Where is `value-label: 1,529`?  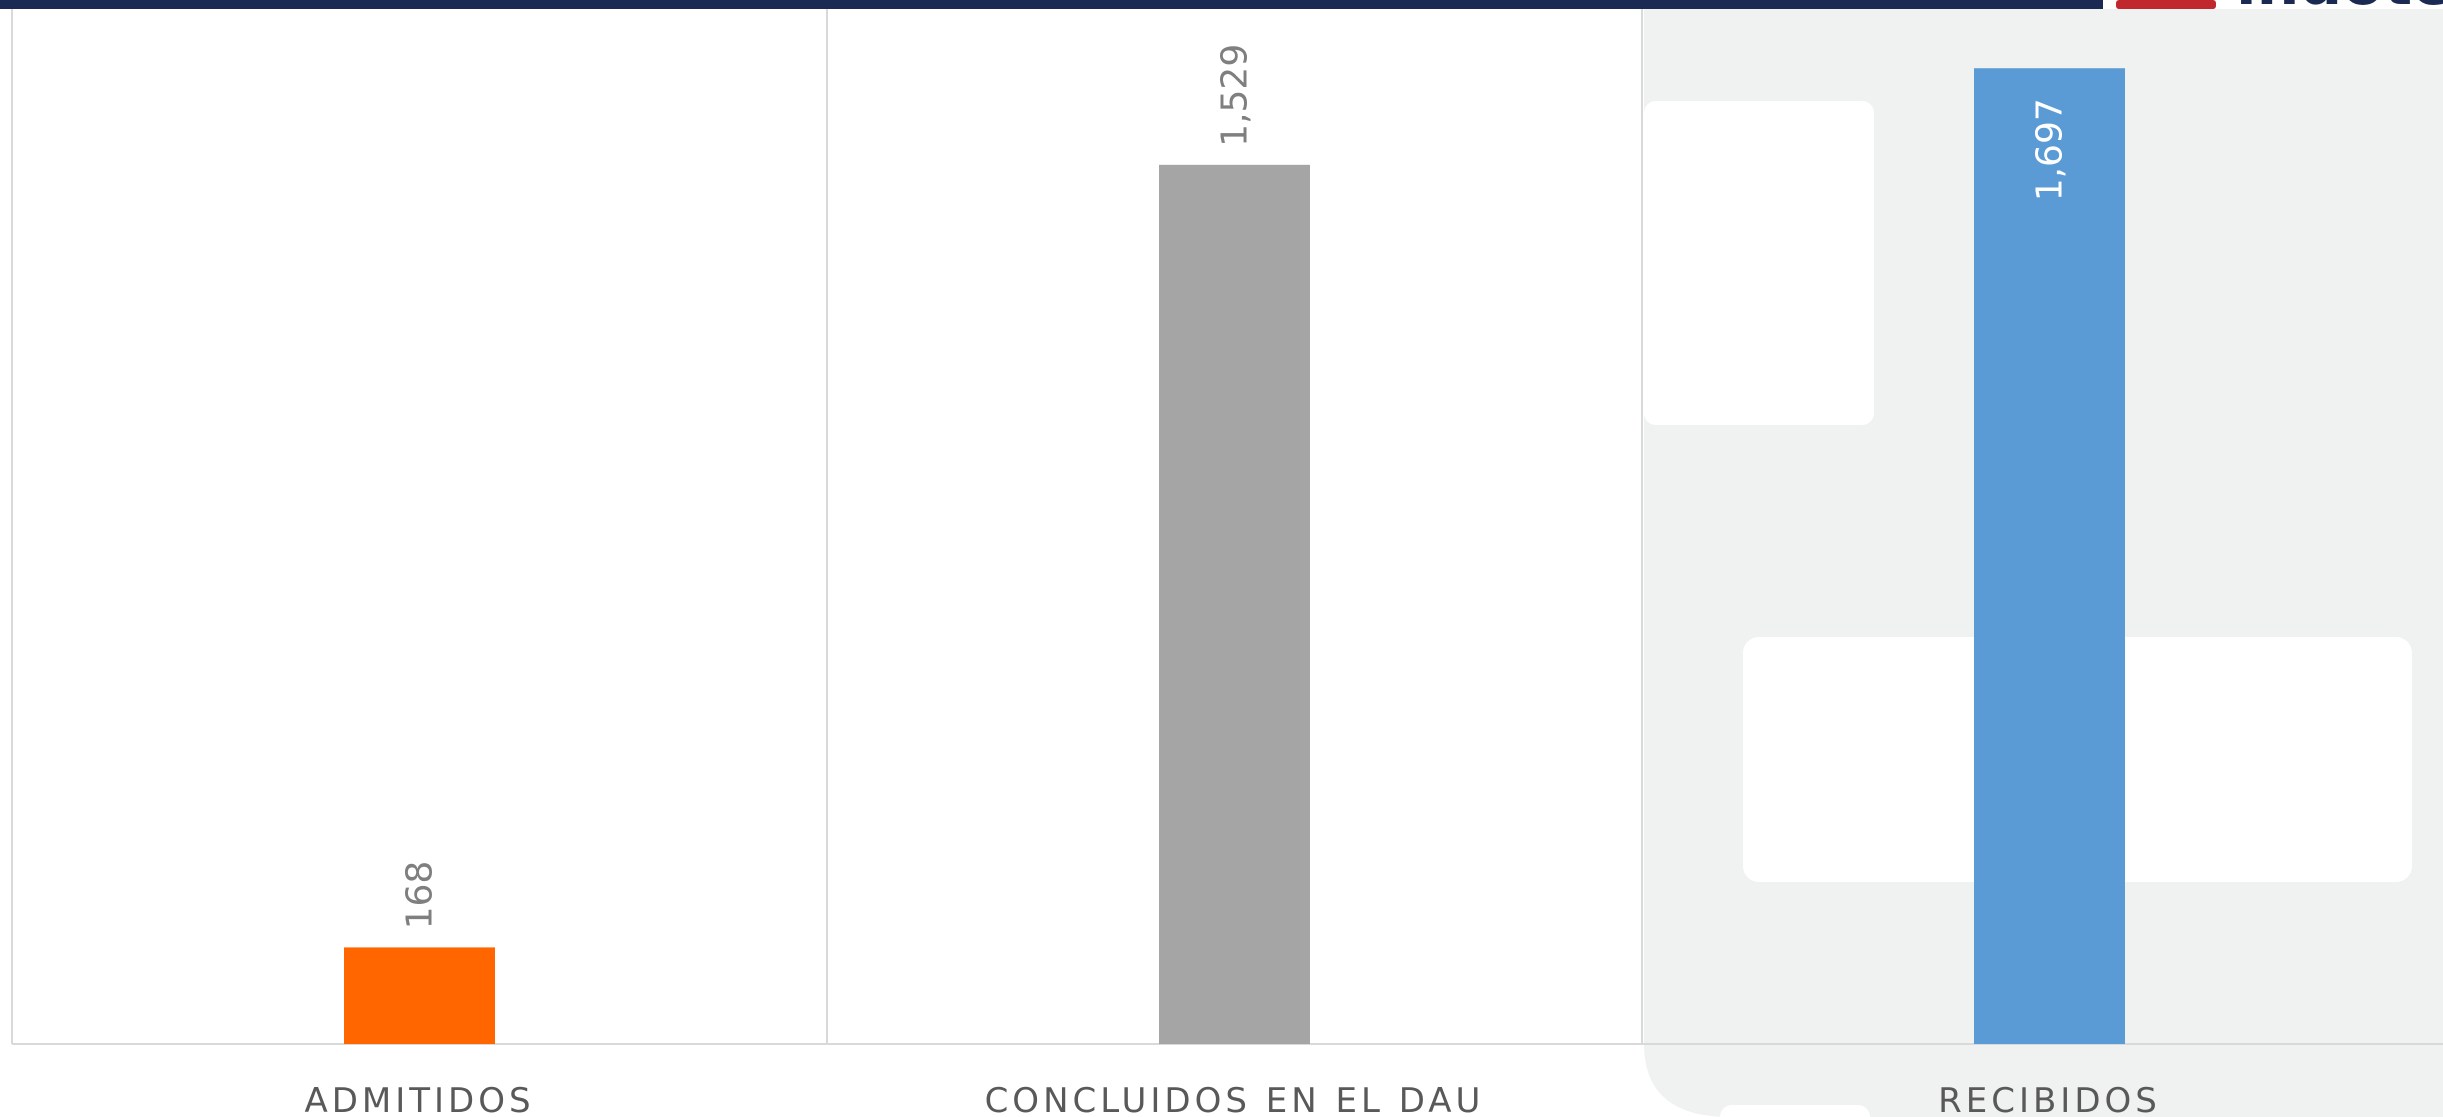
value-label: 1,529 is located at coordinates (1235, 95).